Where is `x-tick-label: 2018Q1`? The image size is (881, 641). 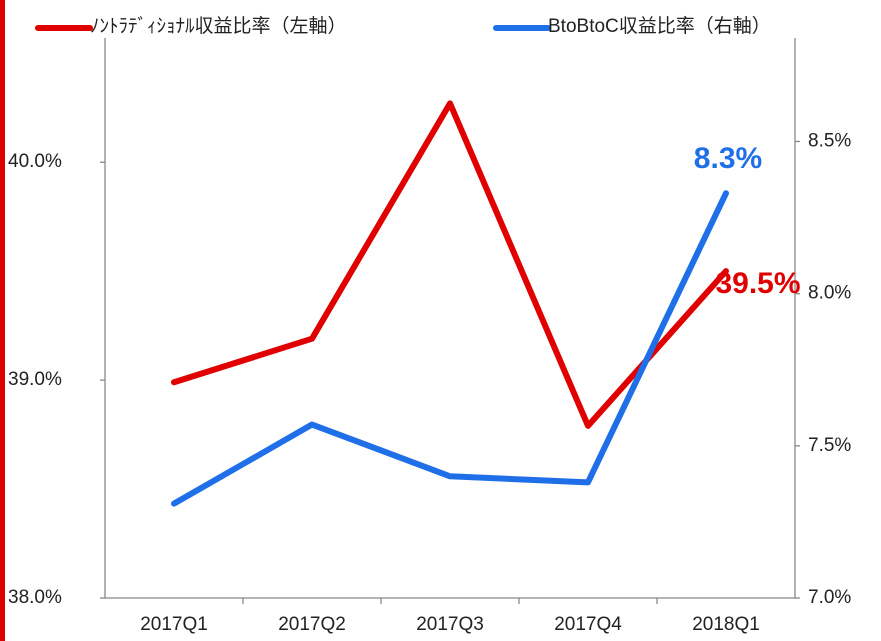 x-tick-label: 2018Q1 is located at coordinates (726, 624).